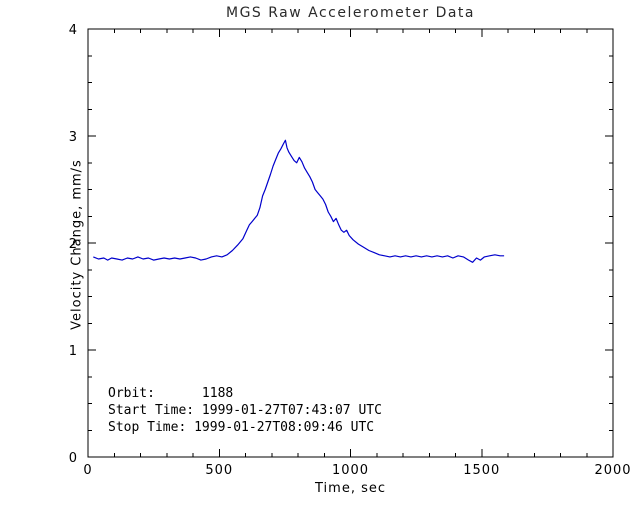 The width and height of the screenshot is (640, 512). I want to click on x-tick-label: 1500, so click(481, 470).